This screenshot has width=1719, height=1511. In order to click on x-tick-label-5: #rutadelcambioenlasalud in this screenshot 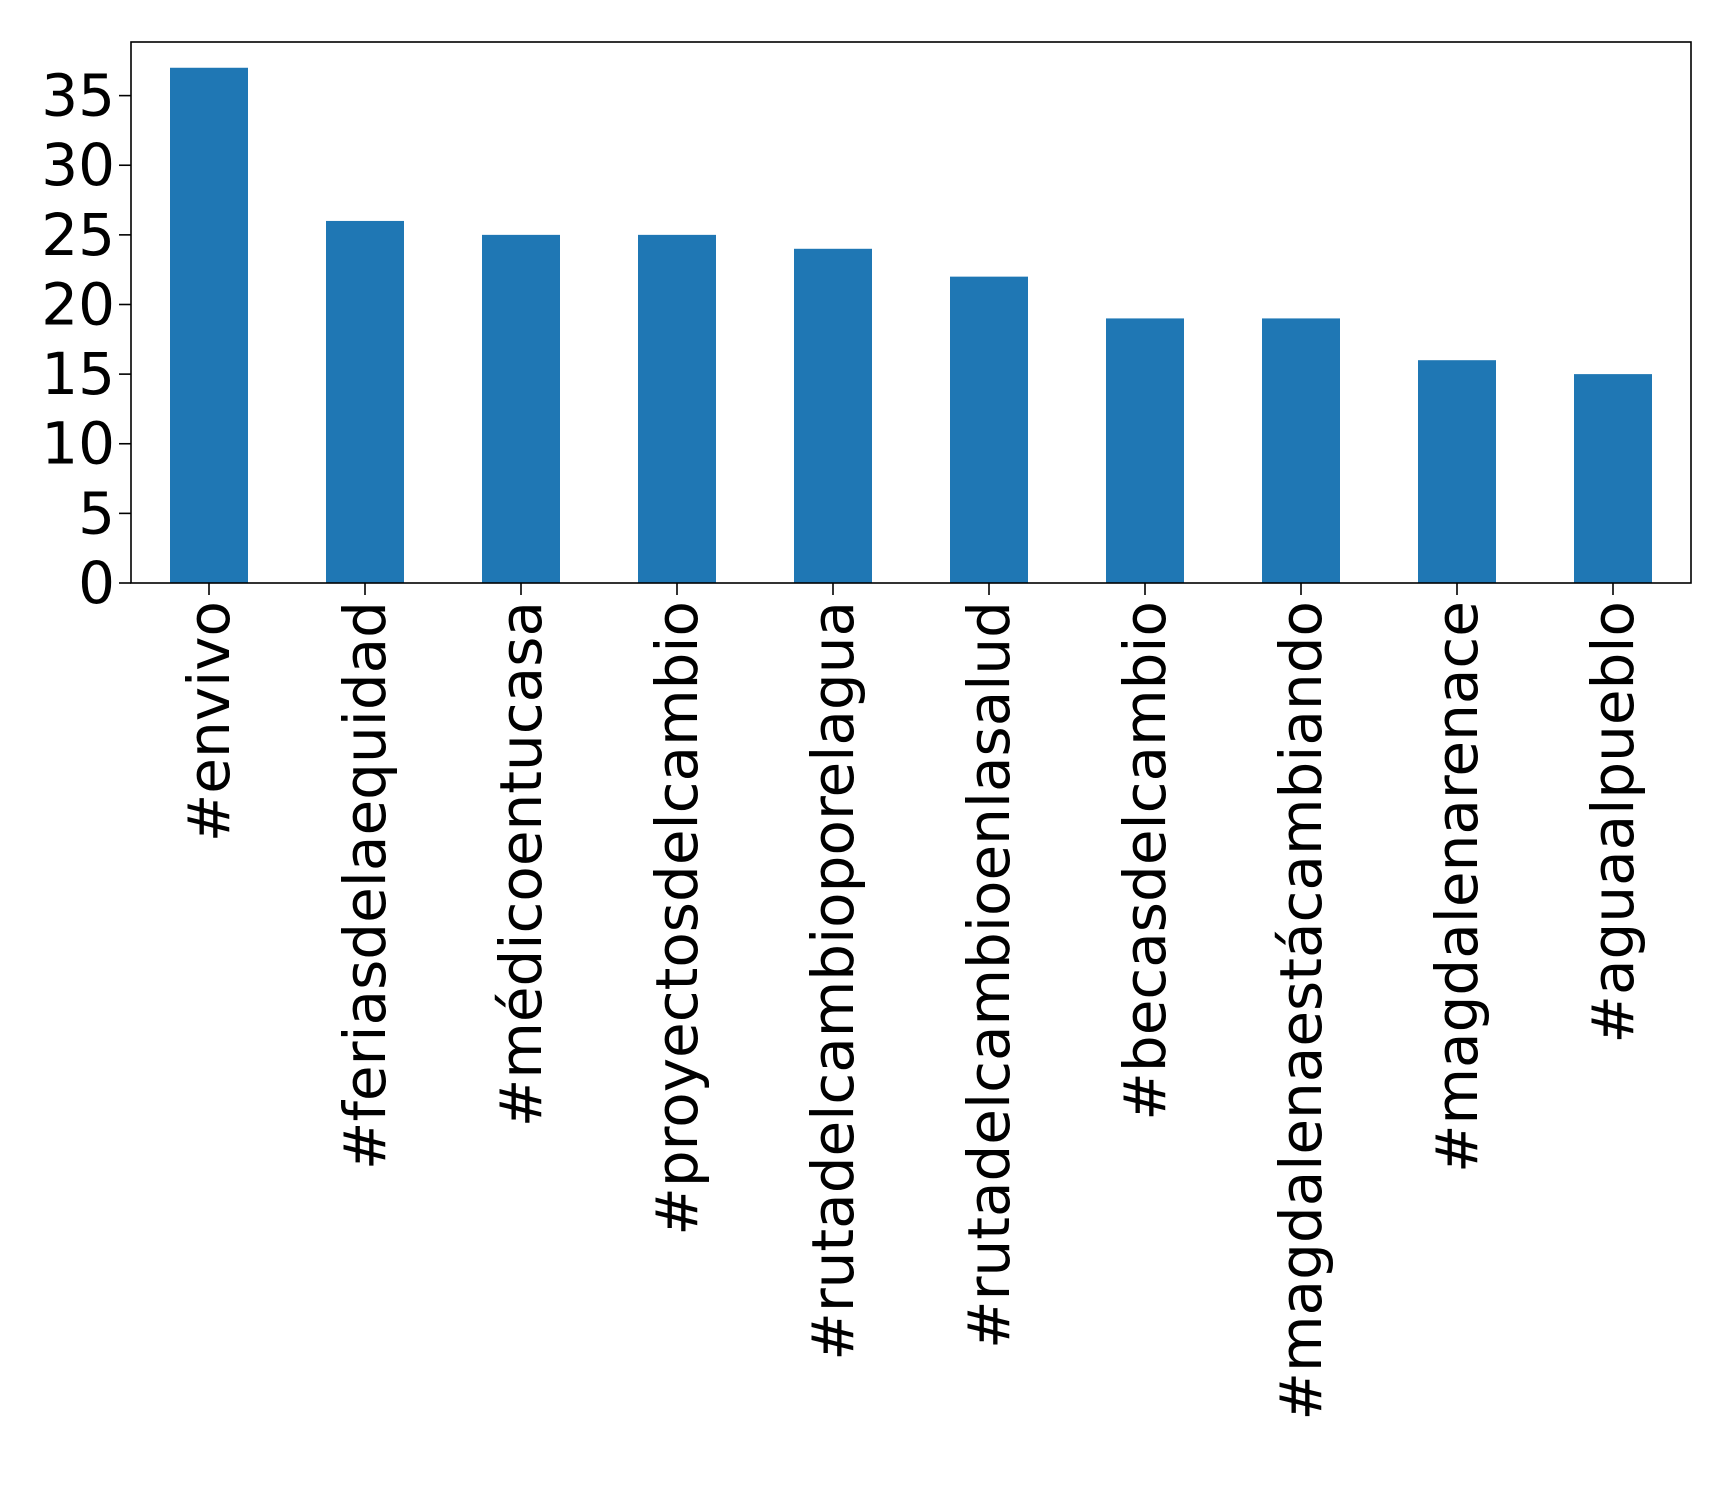, I will do `click(989, 975)`.